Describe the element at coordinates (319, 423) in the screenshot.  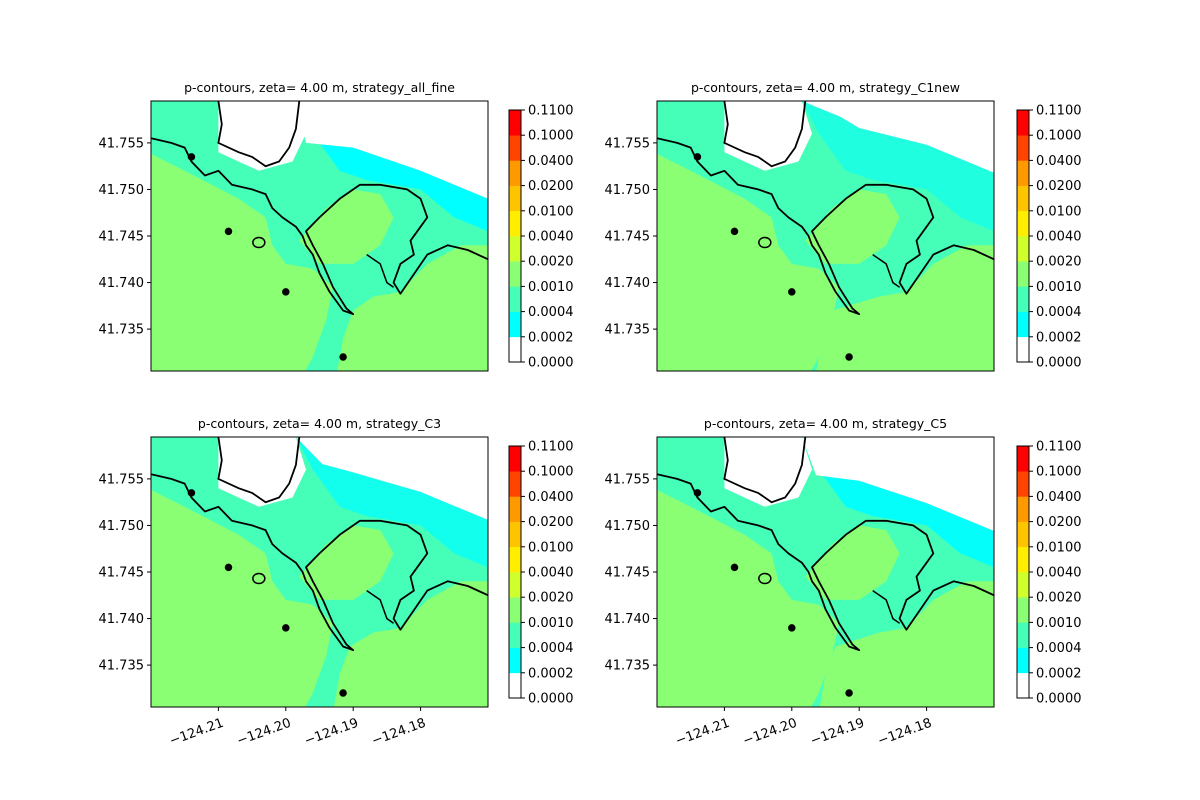
I see `panel-title: p-contours, zeta= 4.00 m, strategy_C3` at that location.